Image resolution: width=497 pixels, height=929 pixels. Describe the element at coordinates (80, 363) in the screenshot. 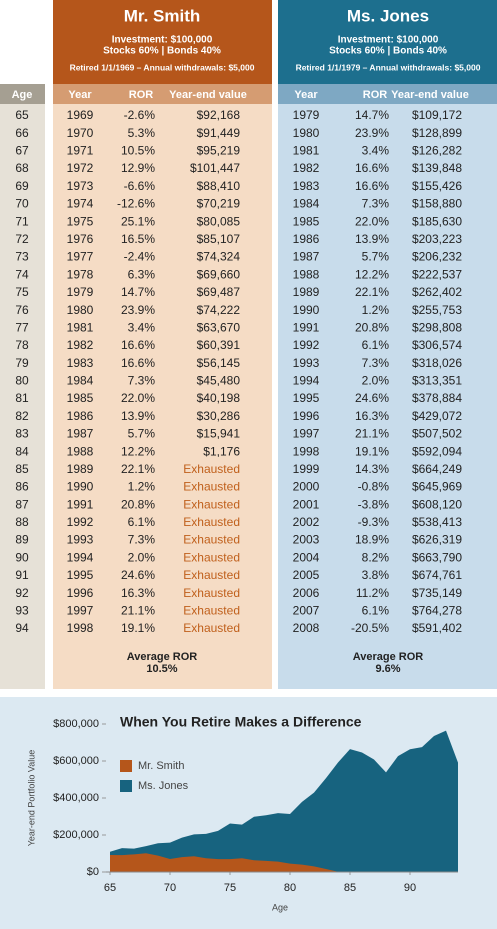

I see `year-cell: 1983` at that location.